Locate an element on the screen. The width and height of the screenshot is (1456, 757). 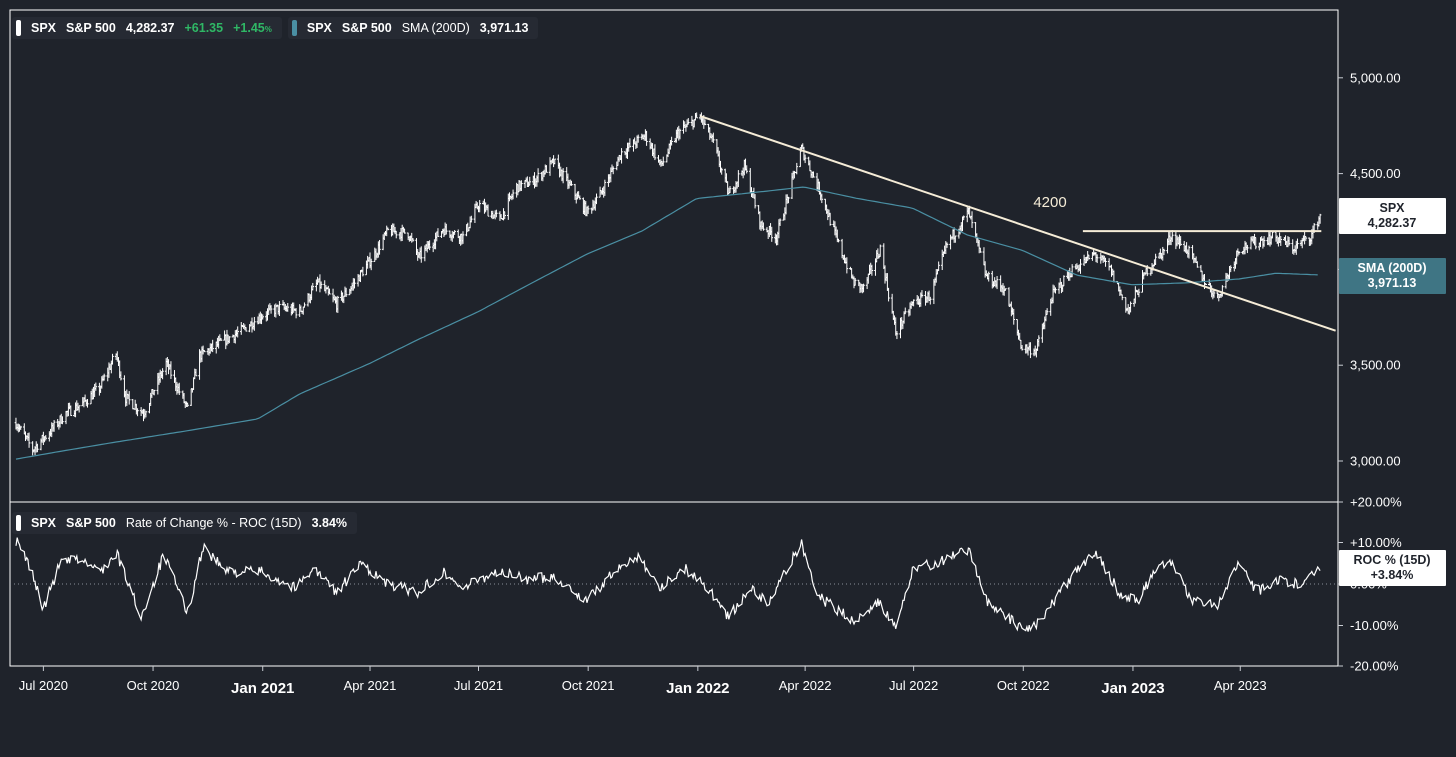
x-tick-label: Apr 2023 is located at coordinates (1240, 685).